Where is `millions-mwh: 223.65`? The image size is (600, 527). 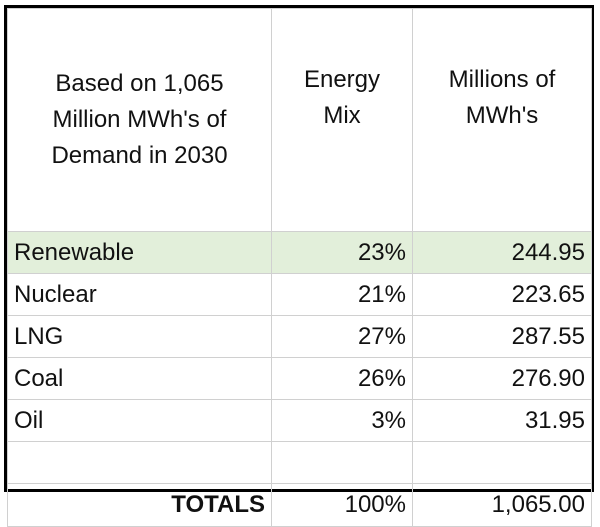
millions-mwh: 223.65 is located at coordinates (502, 294).